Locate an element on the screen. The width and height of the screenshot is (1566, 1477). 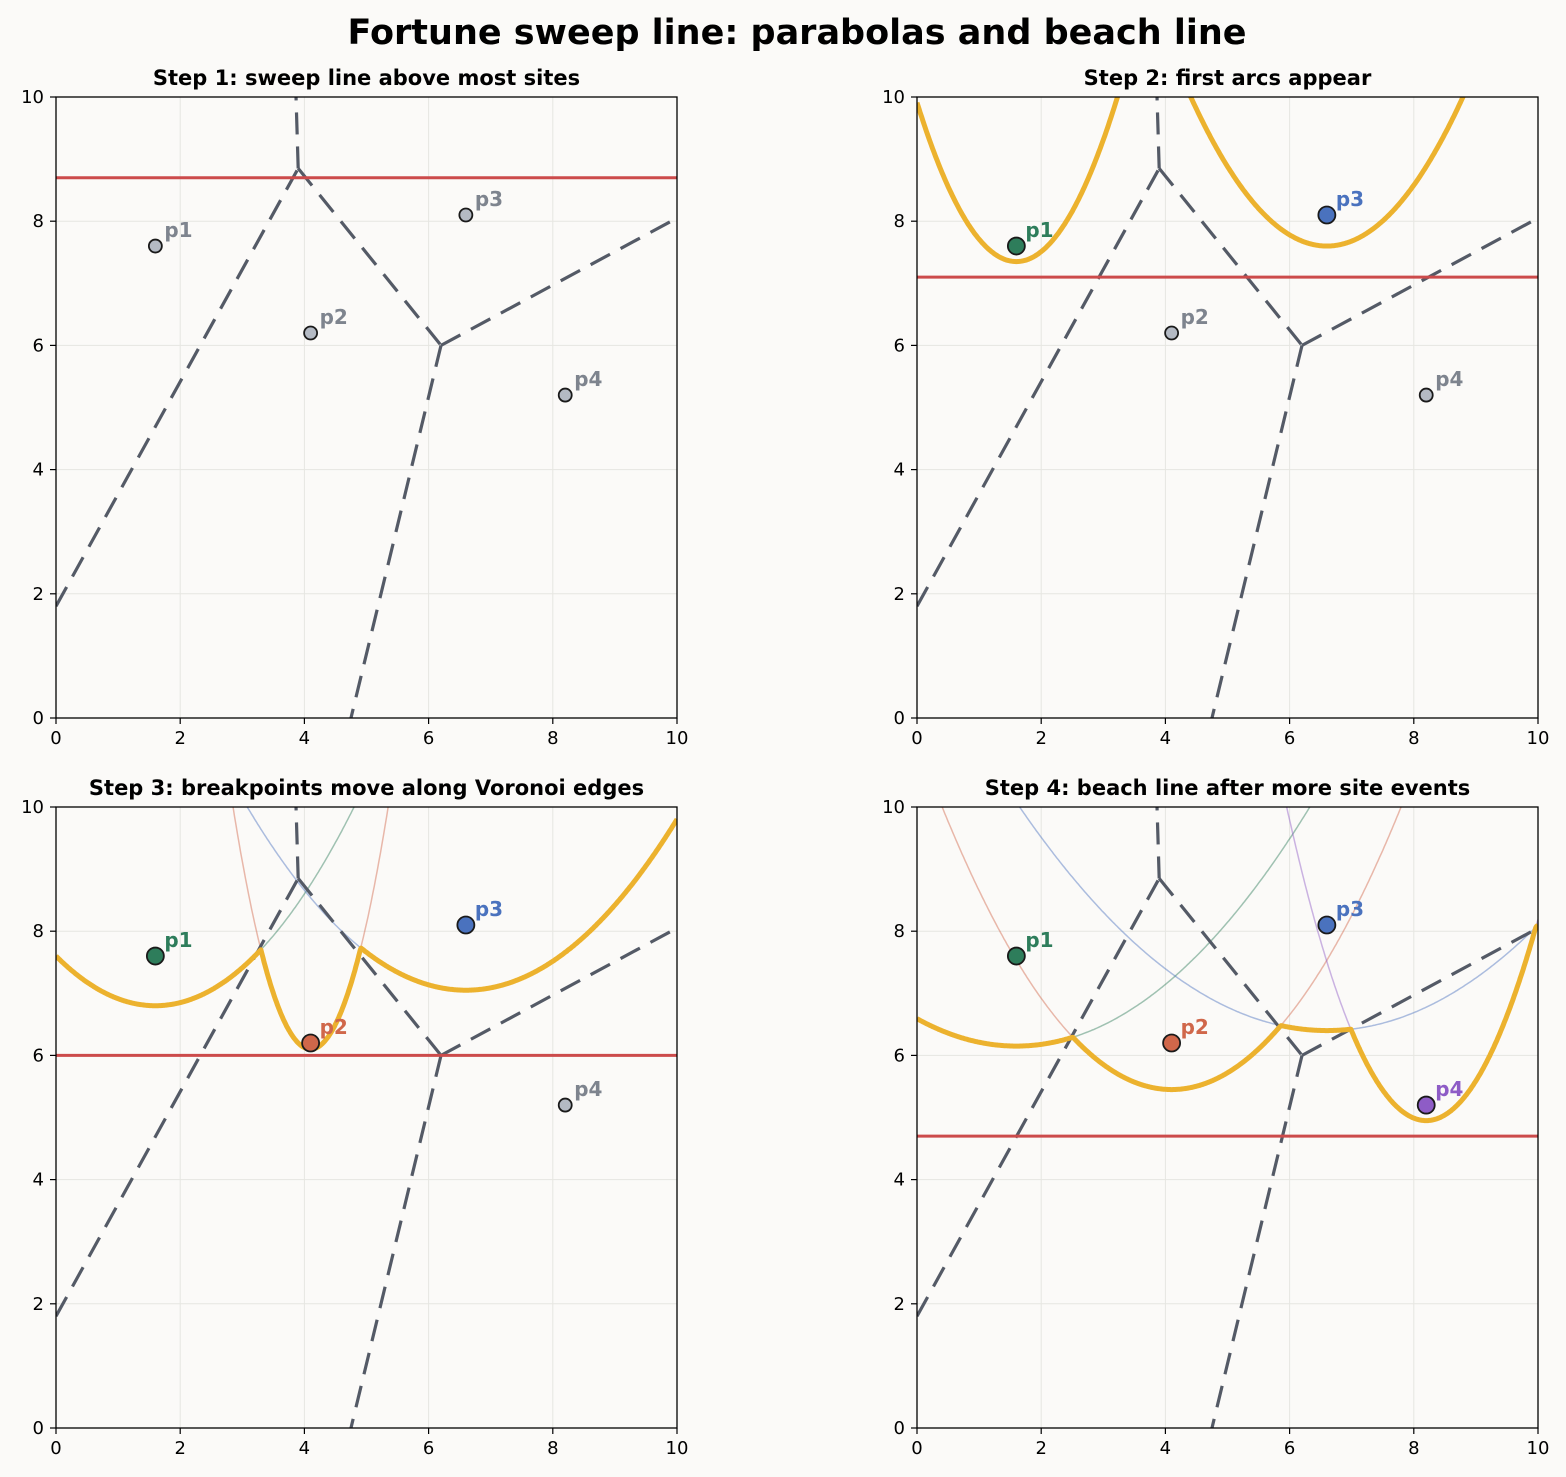
beach-arc-p1 is located at coordinates (1019, 181).